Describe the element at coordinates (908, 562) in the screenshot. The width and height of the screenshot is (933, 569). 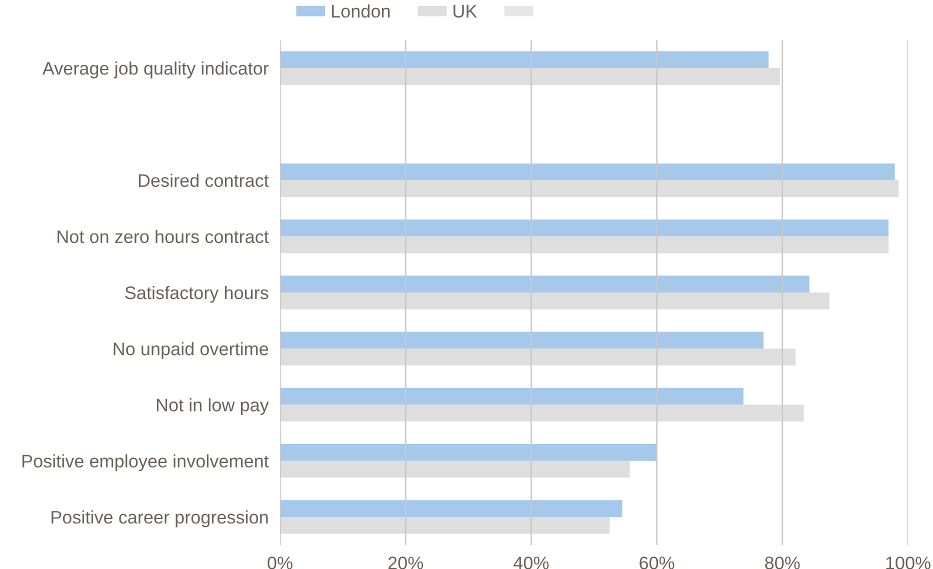
I see `x-tick-label: 100%` at that location.